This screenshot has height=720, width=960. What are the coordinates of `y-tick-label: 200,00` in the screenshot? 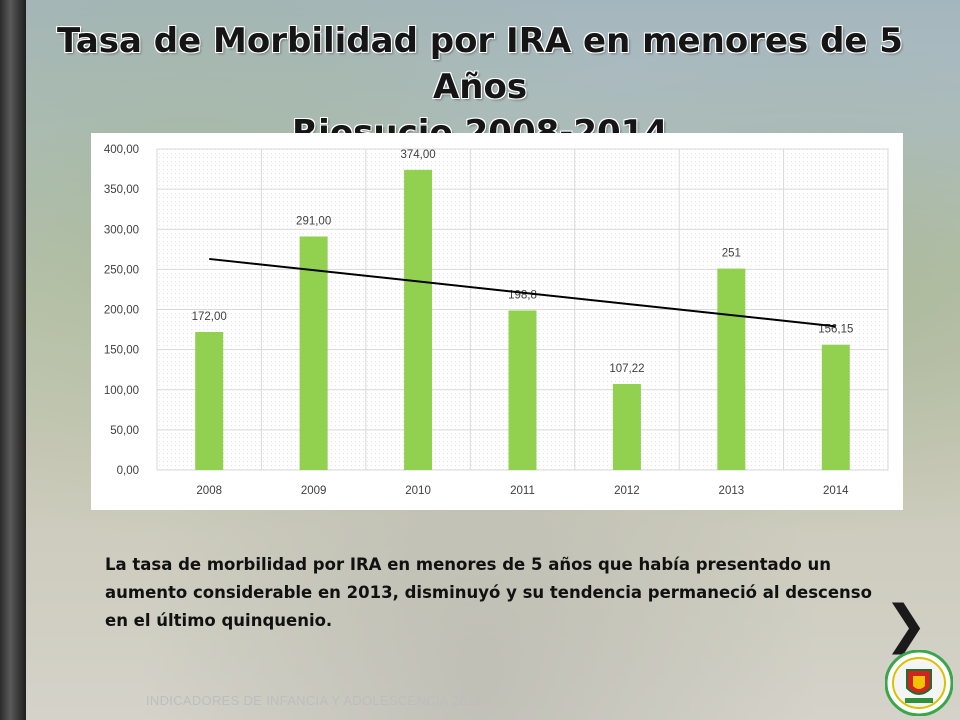 It's located at (121, 311).